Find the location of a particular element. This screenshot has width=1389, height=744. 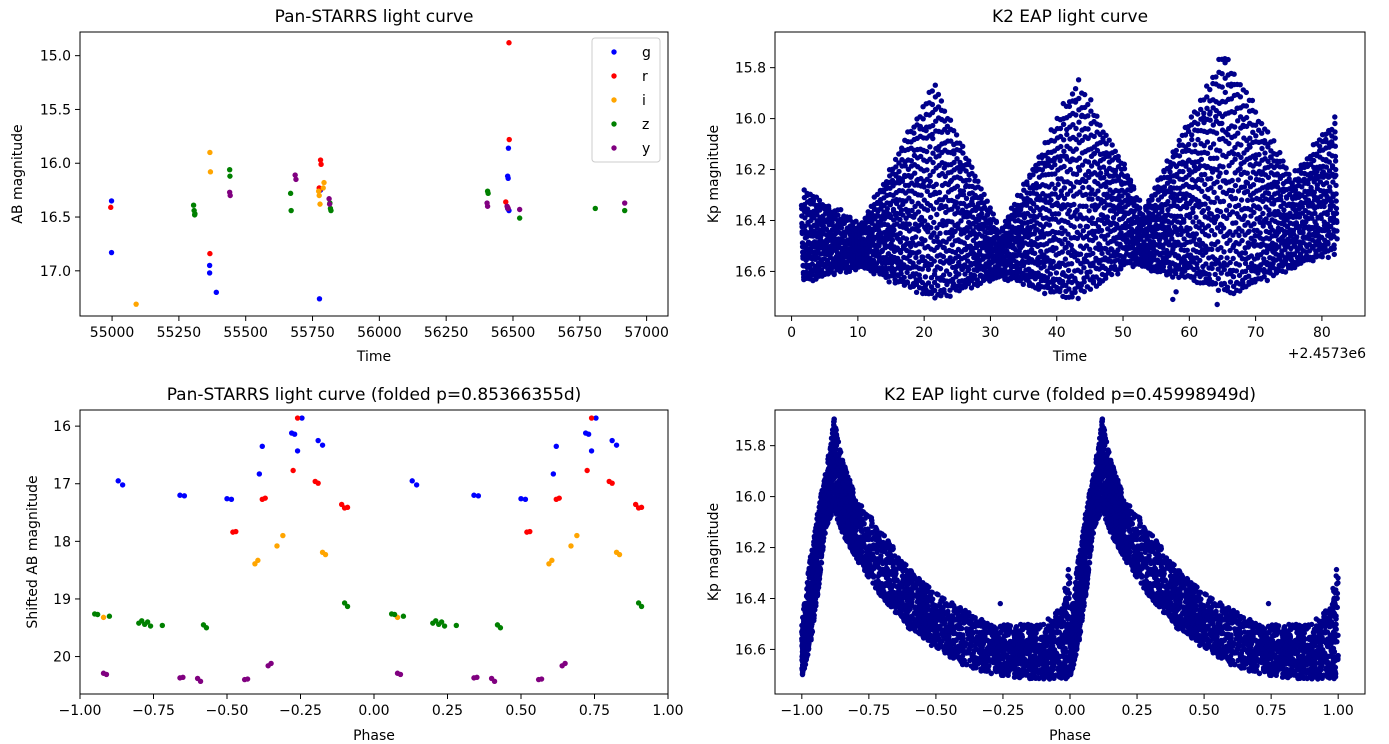

y-tick-label: 15.8 is located at coordinates (750, 69).